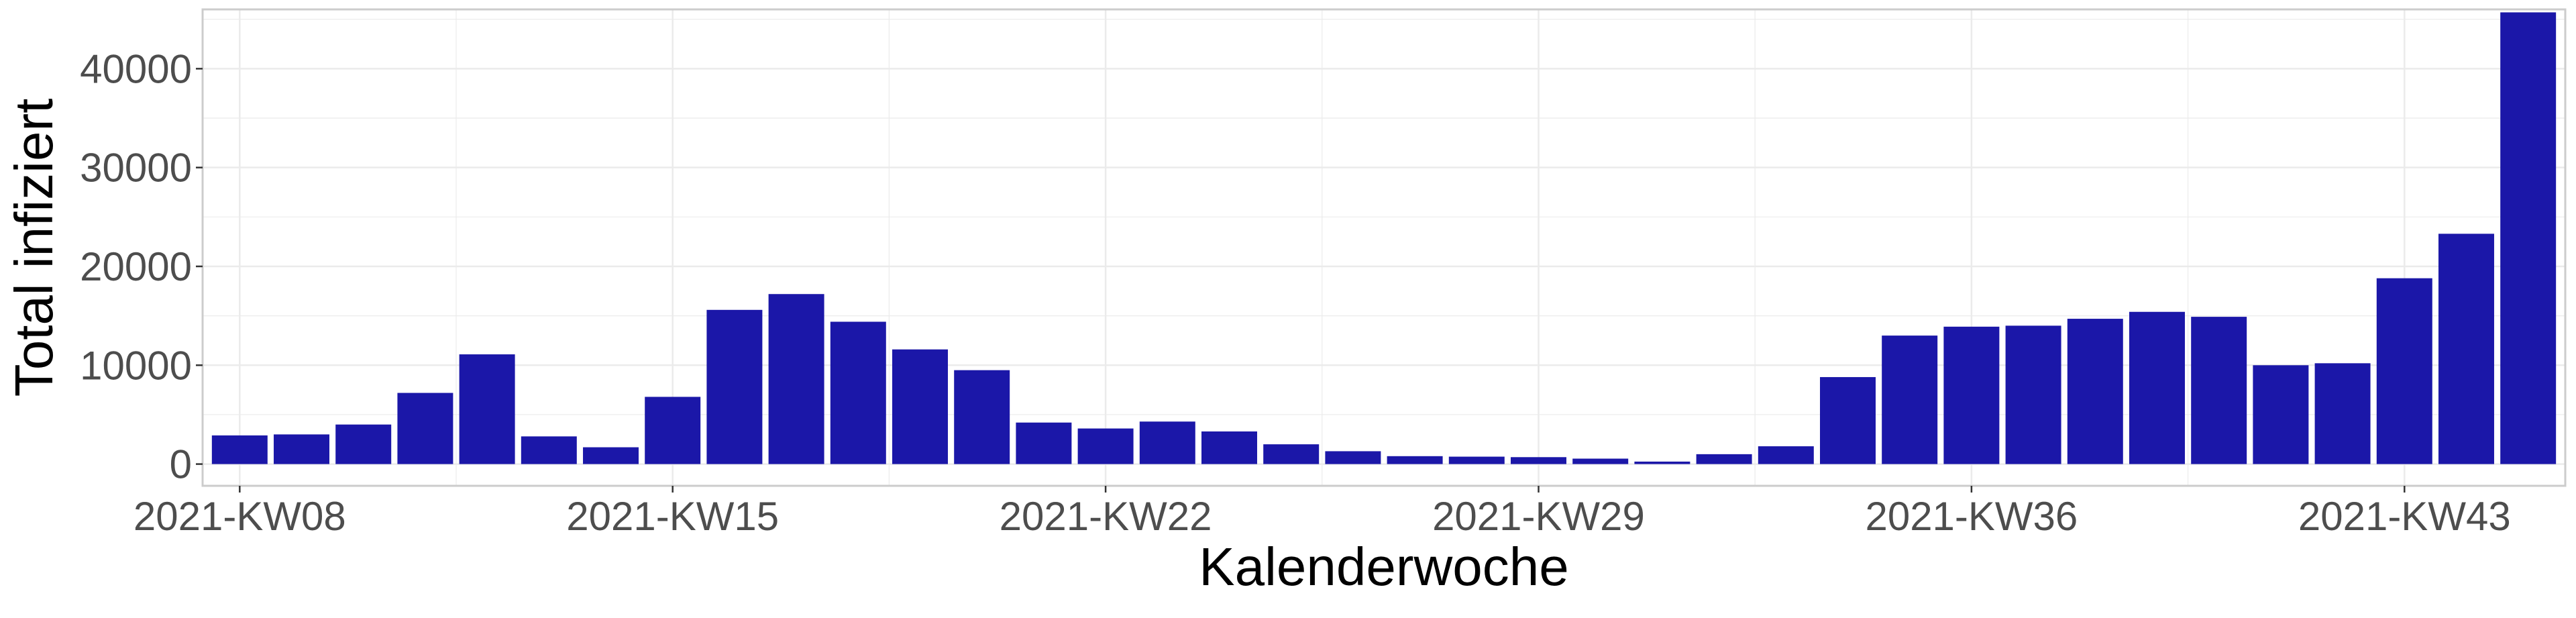 The image size is (2576, 618). I want to click on x-tick-label: 2021-KW15, so click(672, 516).